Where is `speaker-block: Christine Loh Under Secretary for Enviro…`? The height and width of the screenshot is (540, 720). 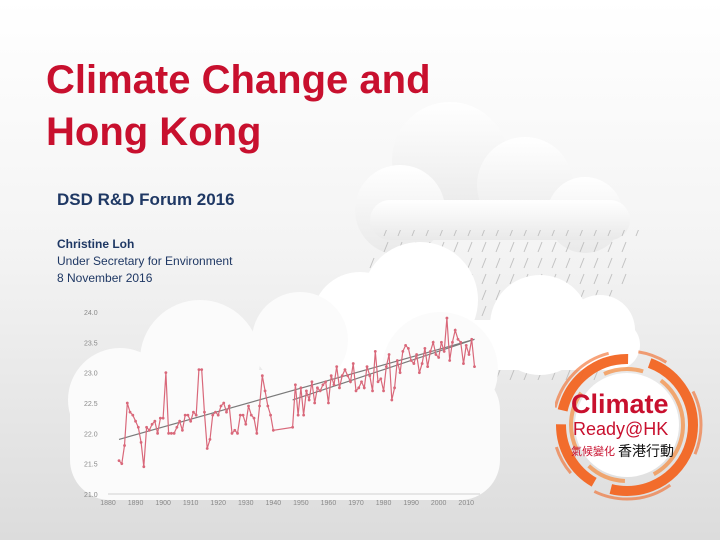
speaker-block: Christine Loh Under Secretary for Enviro… is located at coordinates (144, 261).